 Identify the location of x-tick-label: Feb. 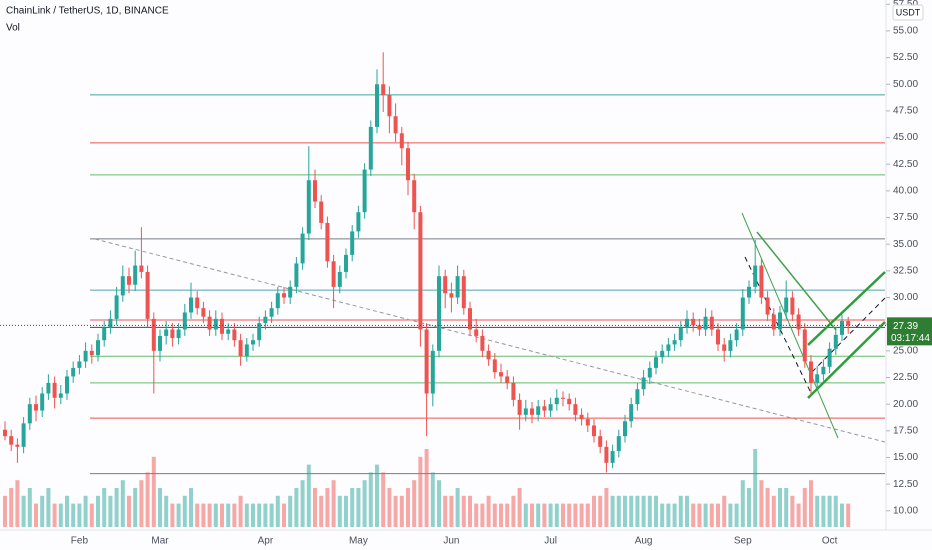
(80, 541).